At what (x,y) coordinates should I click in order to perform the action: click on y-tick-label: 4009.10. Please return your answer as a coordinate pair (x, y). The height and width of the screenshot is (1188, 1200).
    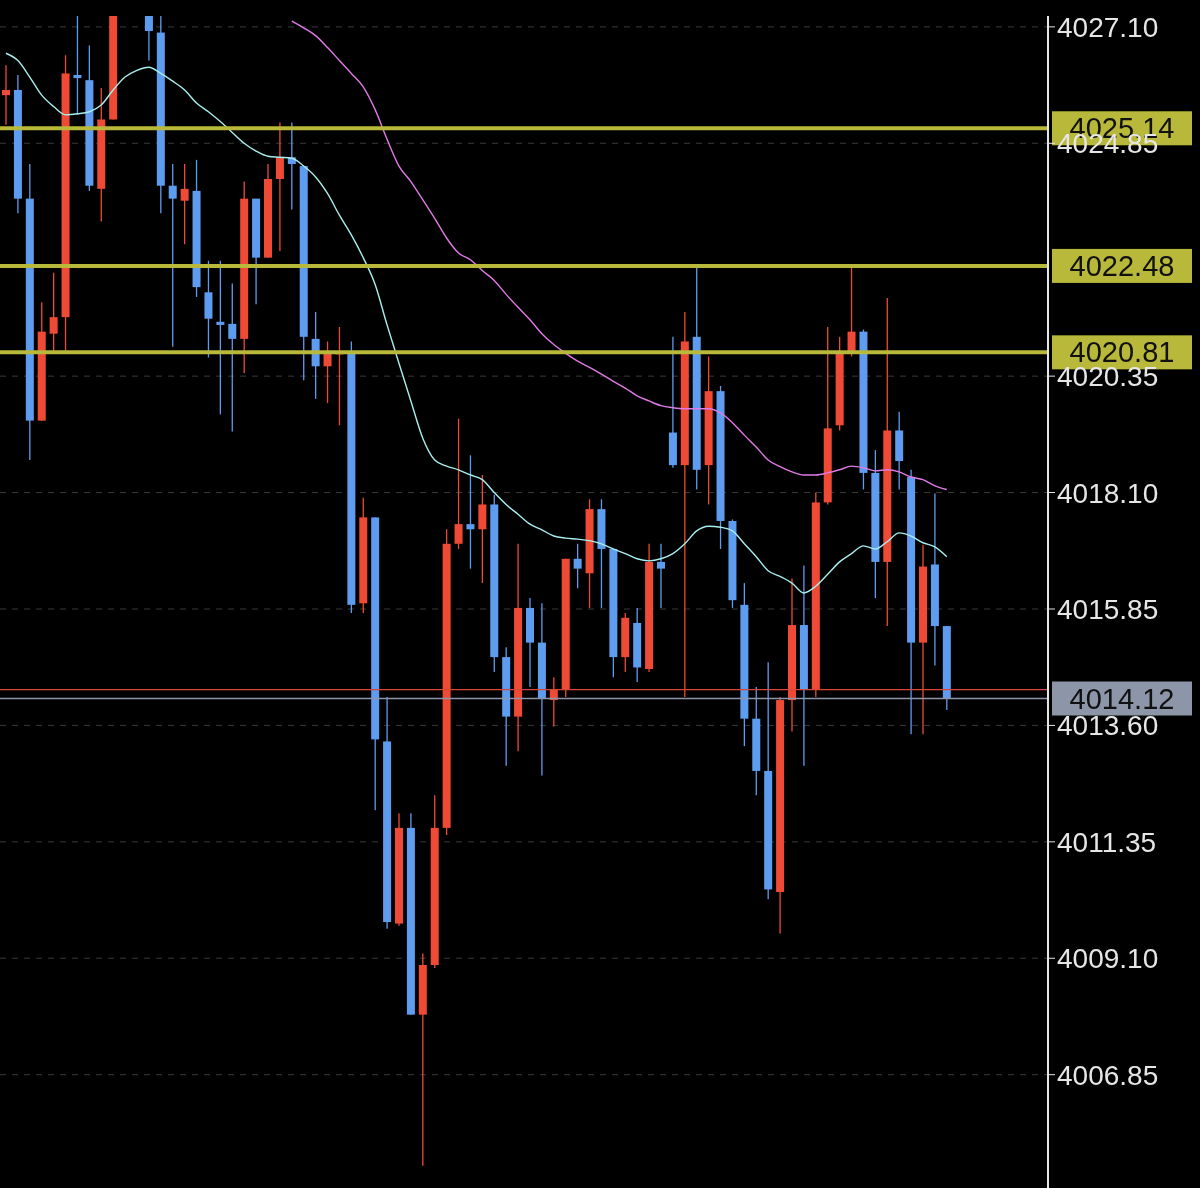
    Looking at the image, I should click on (1108, 959).